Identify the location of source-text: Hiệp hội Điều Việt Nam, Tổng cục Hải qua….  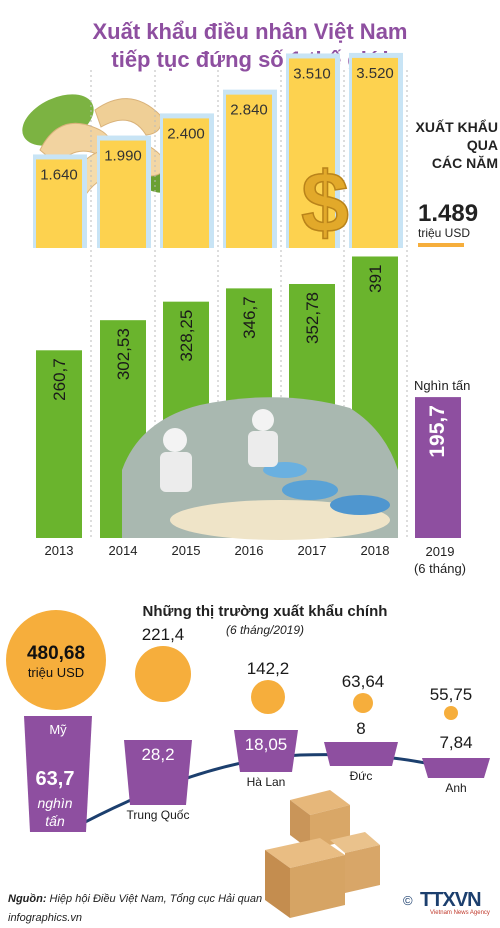
(156, 899).